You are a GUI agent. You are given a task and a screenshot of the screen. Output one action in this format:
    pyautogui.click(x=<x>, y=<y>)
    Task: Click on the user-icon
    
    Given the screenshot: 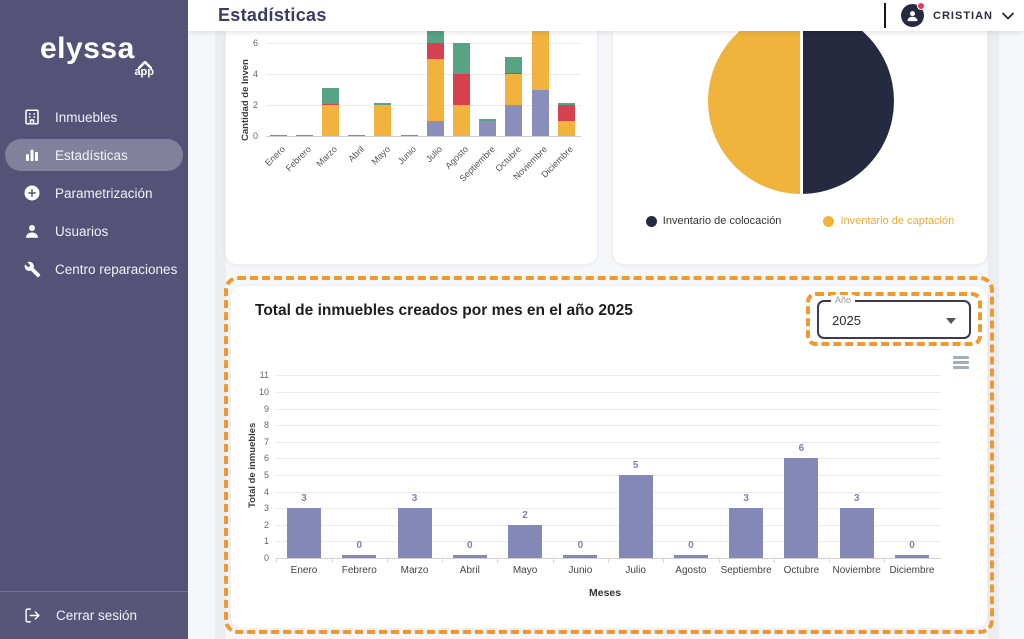 What is the action you would take?
    pyautogui.click(x=32, y=231)
    